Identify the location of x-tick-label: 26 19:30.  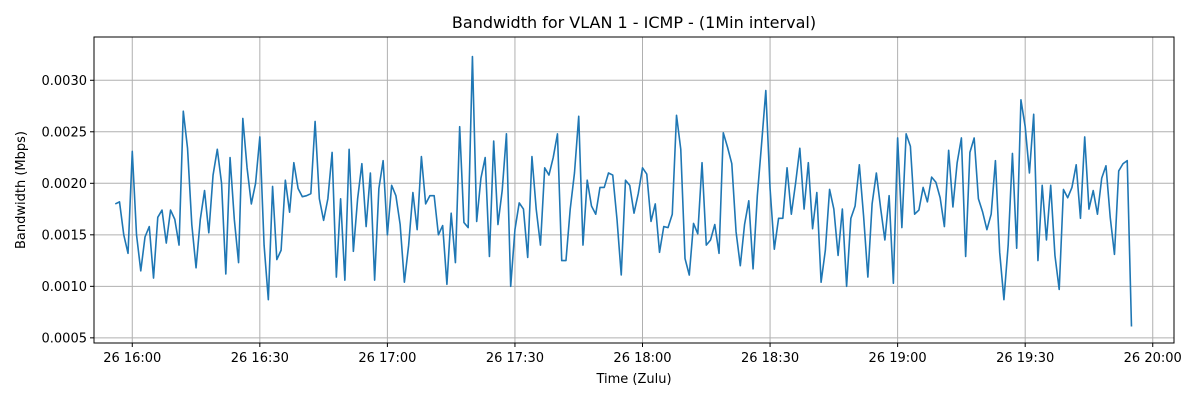
(1025, 358).